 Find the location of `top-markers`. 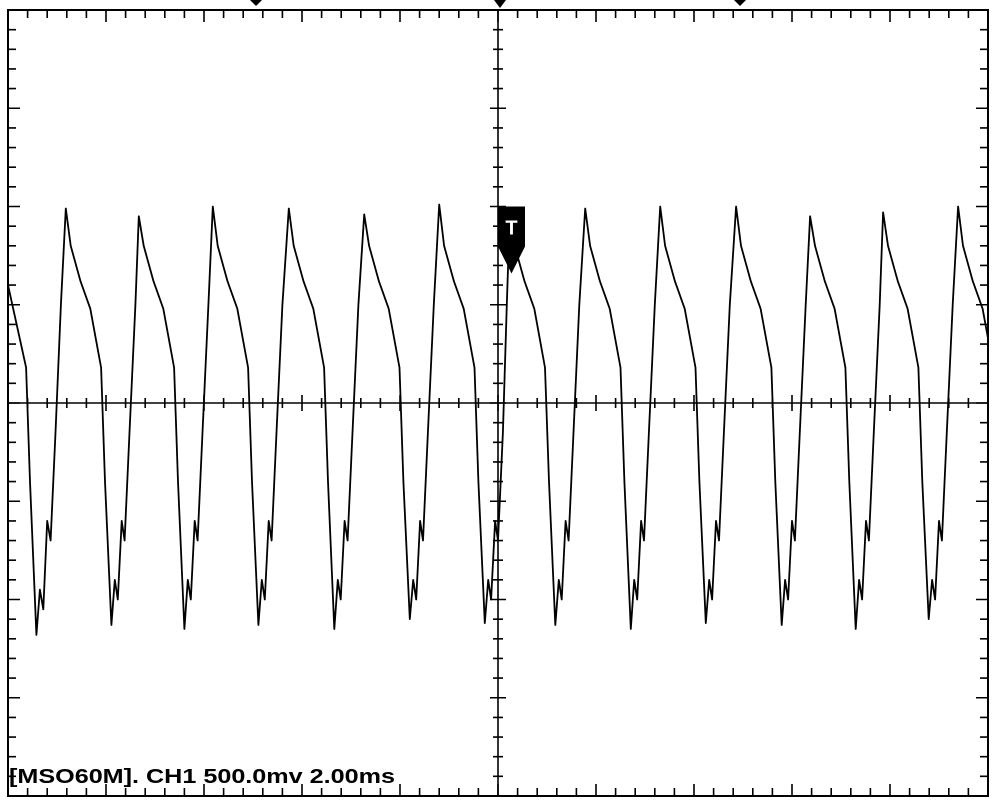

top-markers is located at coordinates (498, 4).